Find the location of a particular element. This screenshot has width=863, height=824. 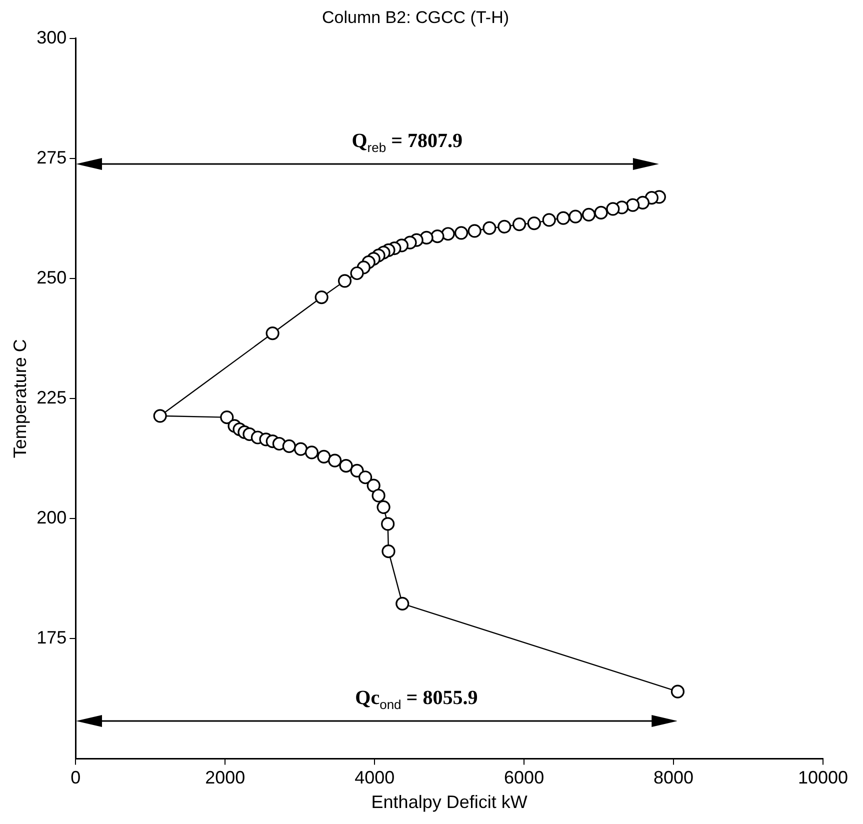

y-tick-label: 225 is located at coordinates (51, 398).